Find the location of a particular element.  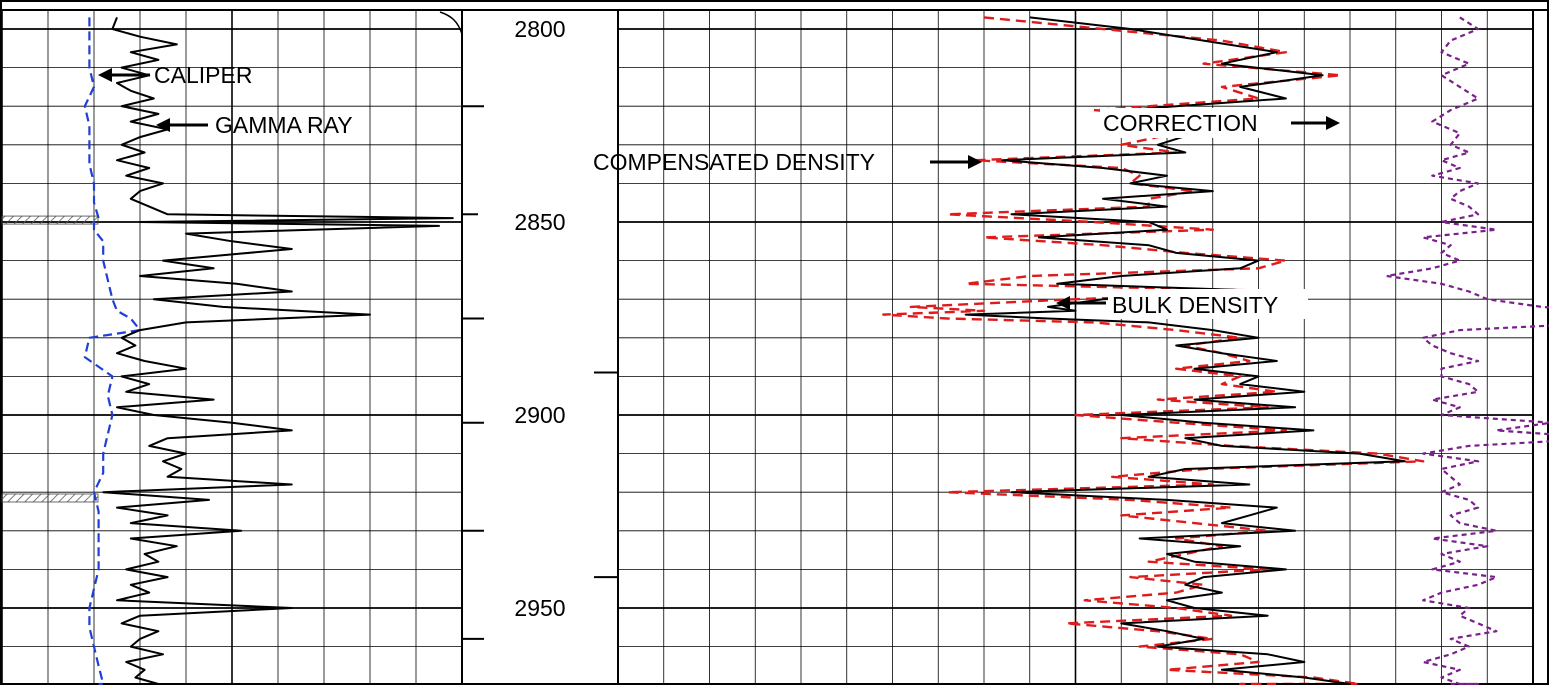

gamma-ray-label: GAMMA RAY is located at coordinates (284, 125).